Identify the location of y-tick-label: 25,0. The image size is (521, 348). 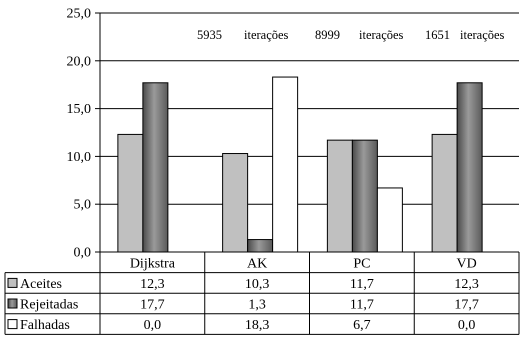
(79, 14).